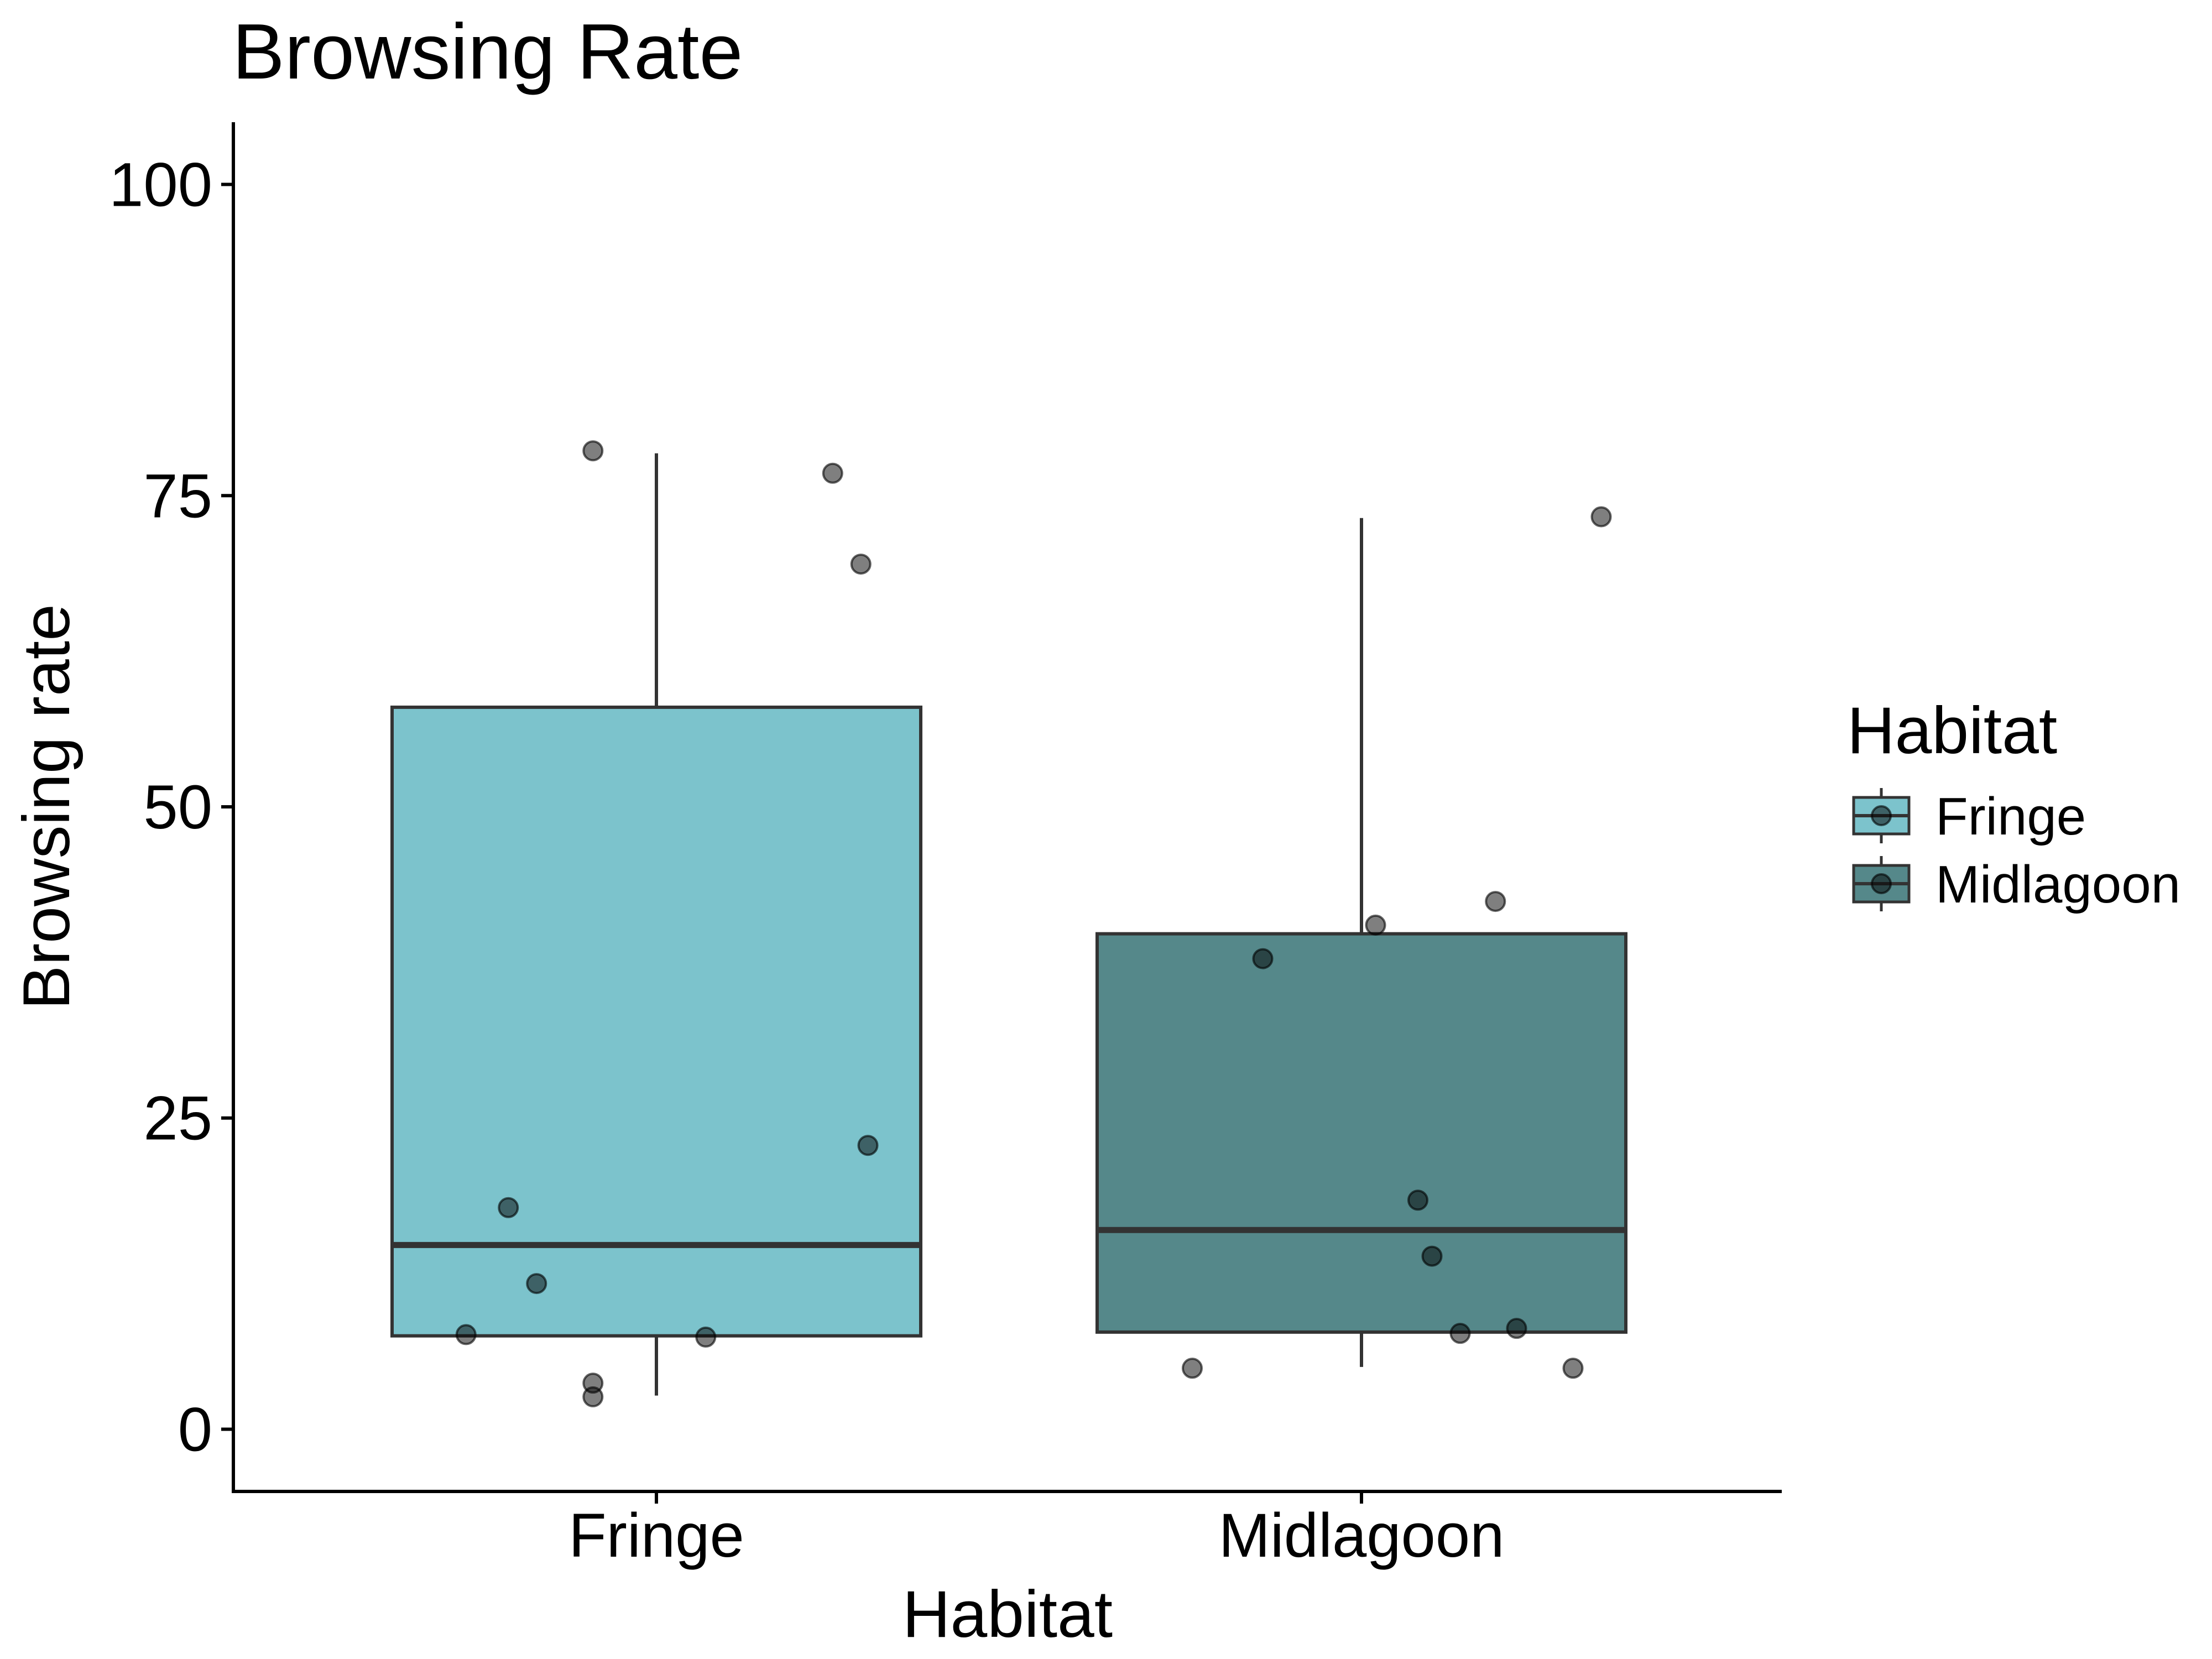  I want to click on legend-key-fringe: Fringe, so click(1969, 817).